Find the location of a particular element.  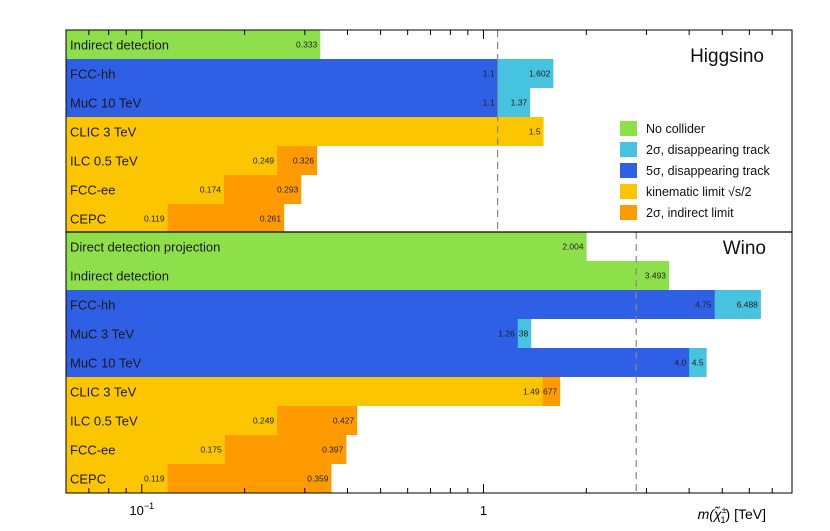

legend-label: 2σ, indirect limit is located at coordinates (690, 213).